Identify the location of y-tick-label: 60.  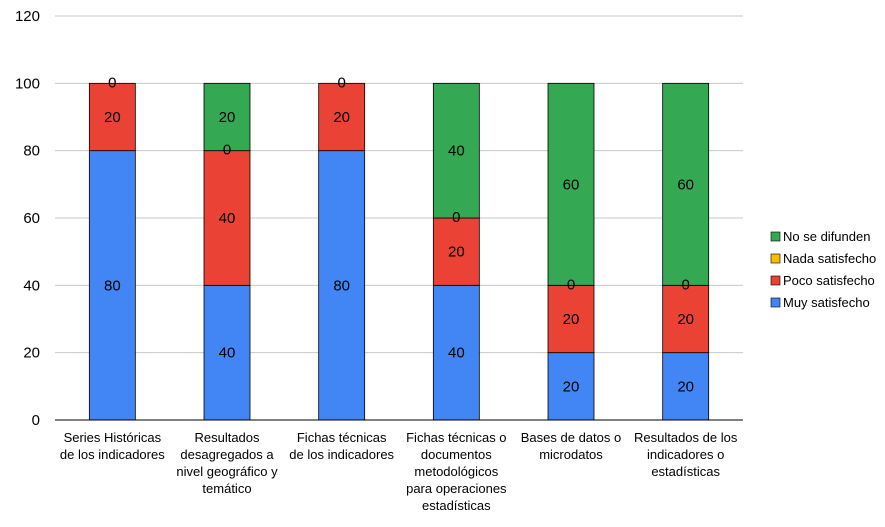
(31, 218).